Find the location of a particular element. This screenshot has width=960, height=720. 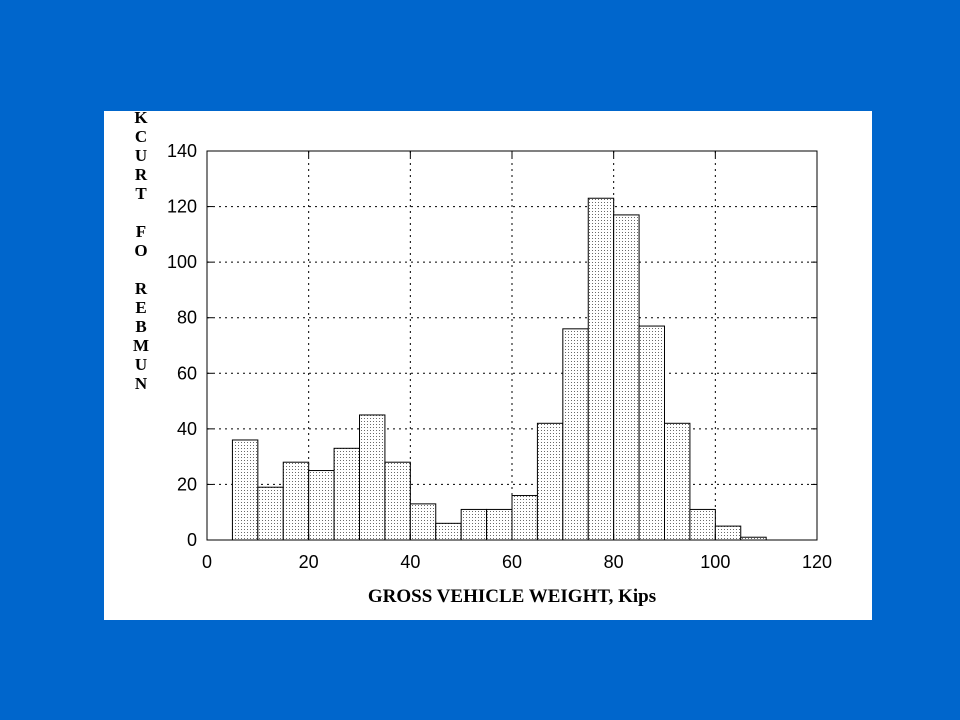

x-tick-label: 120 is located at coordinates (817, 562).